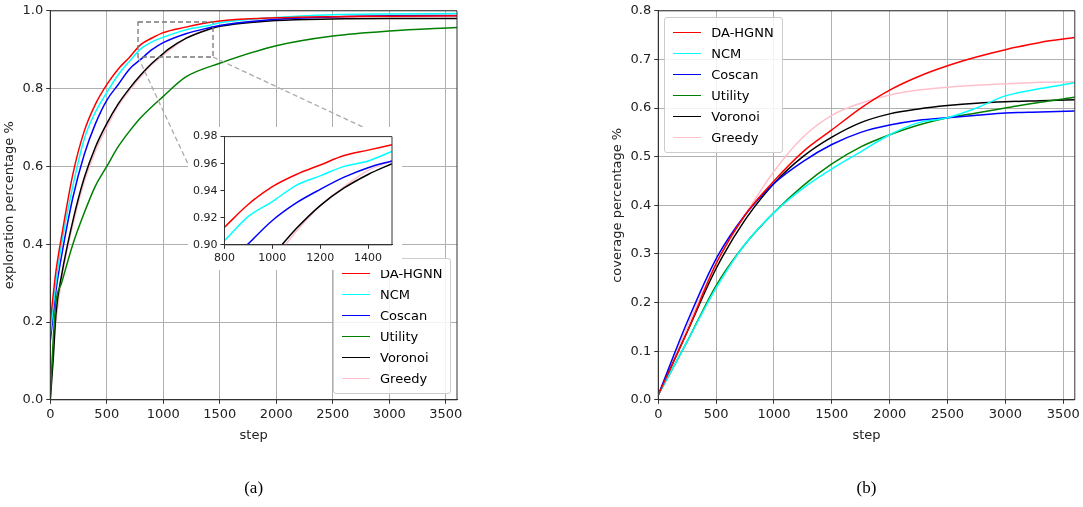  What do you see at coordinates (205, 190) in the screenshot?
I see `y-tick-label: 0.94` at bounding box center [205, 190].